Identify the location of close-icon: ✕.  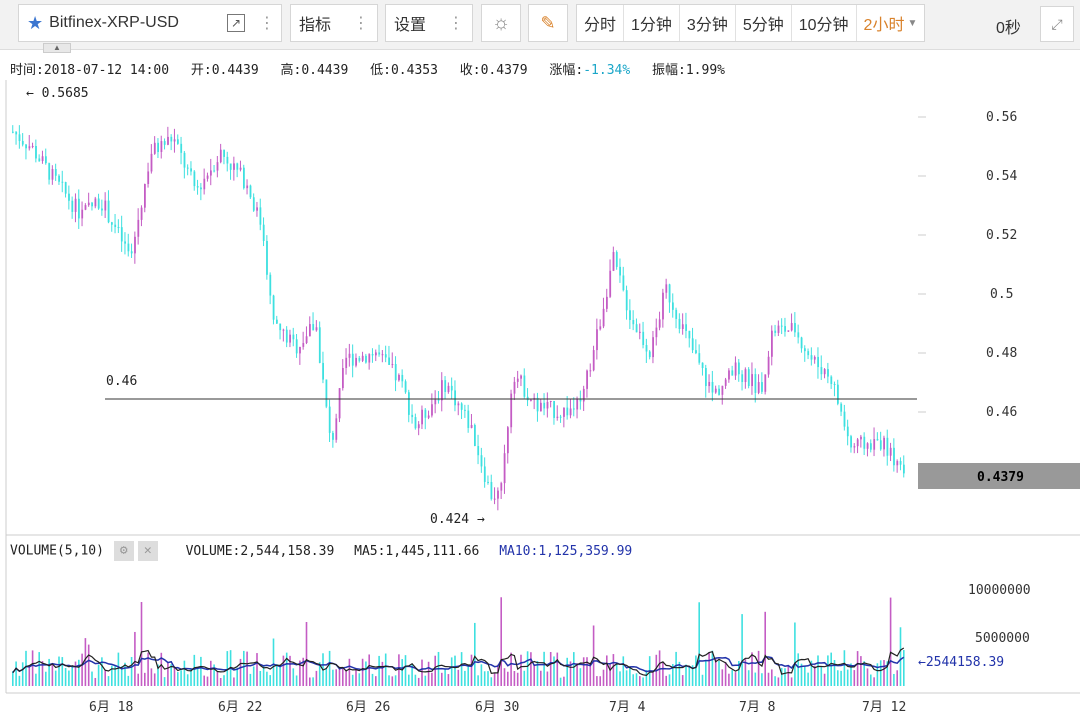
(147, 551).